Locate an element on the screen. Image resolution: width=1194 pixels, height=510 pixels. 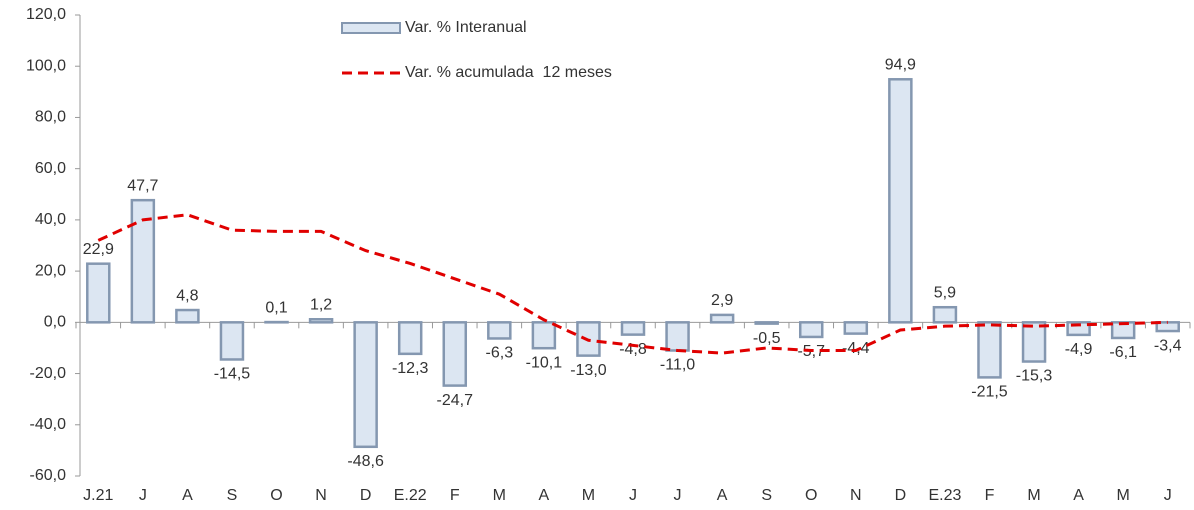
value-label: -6,3 is located at coordinates (500, 353).